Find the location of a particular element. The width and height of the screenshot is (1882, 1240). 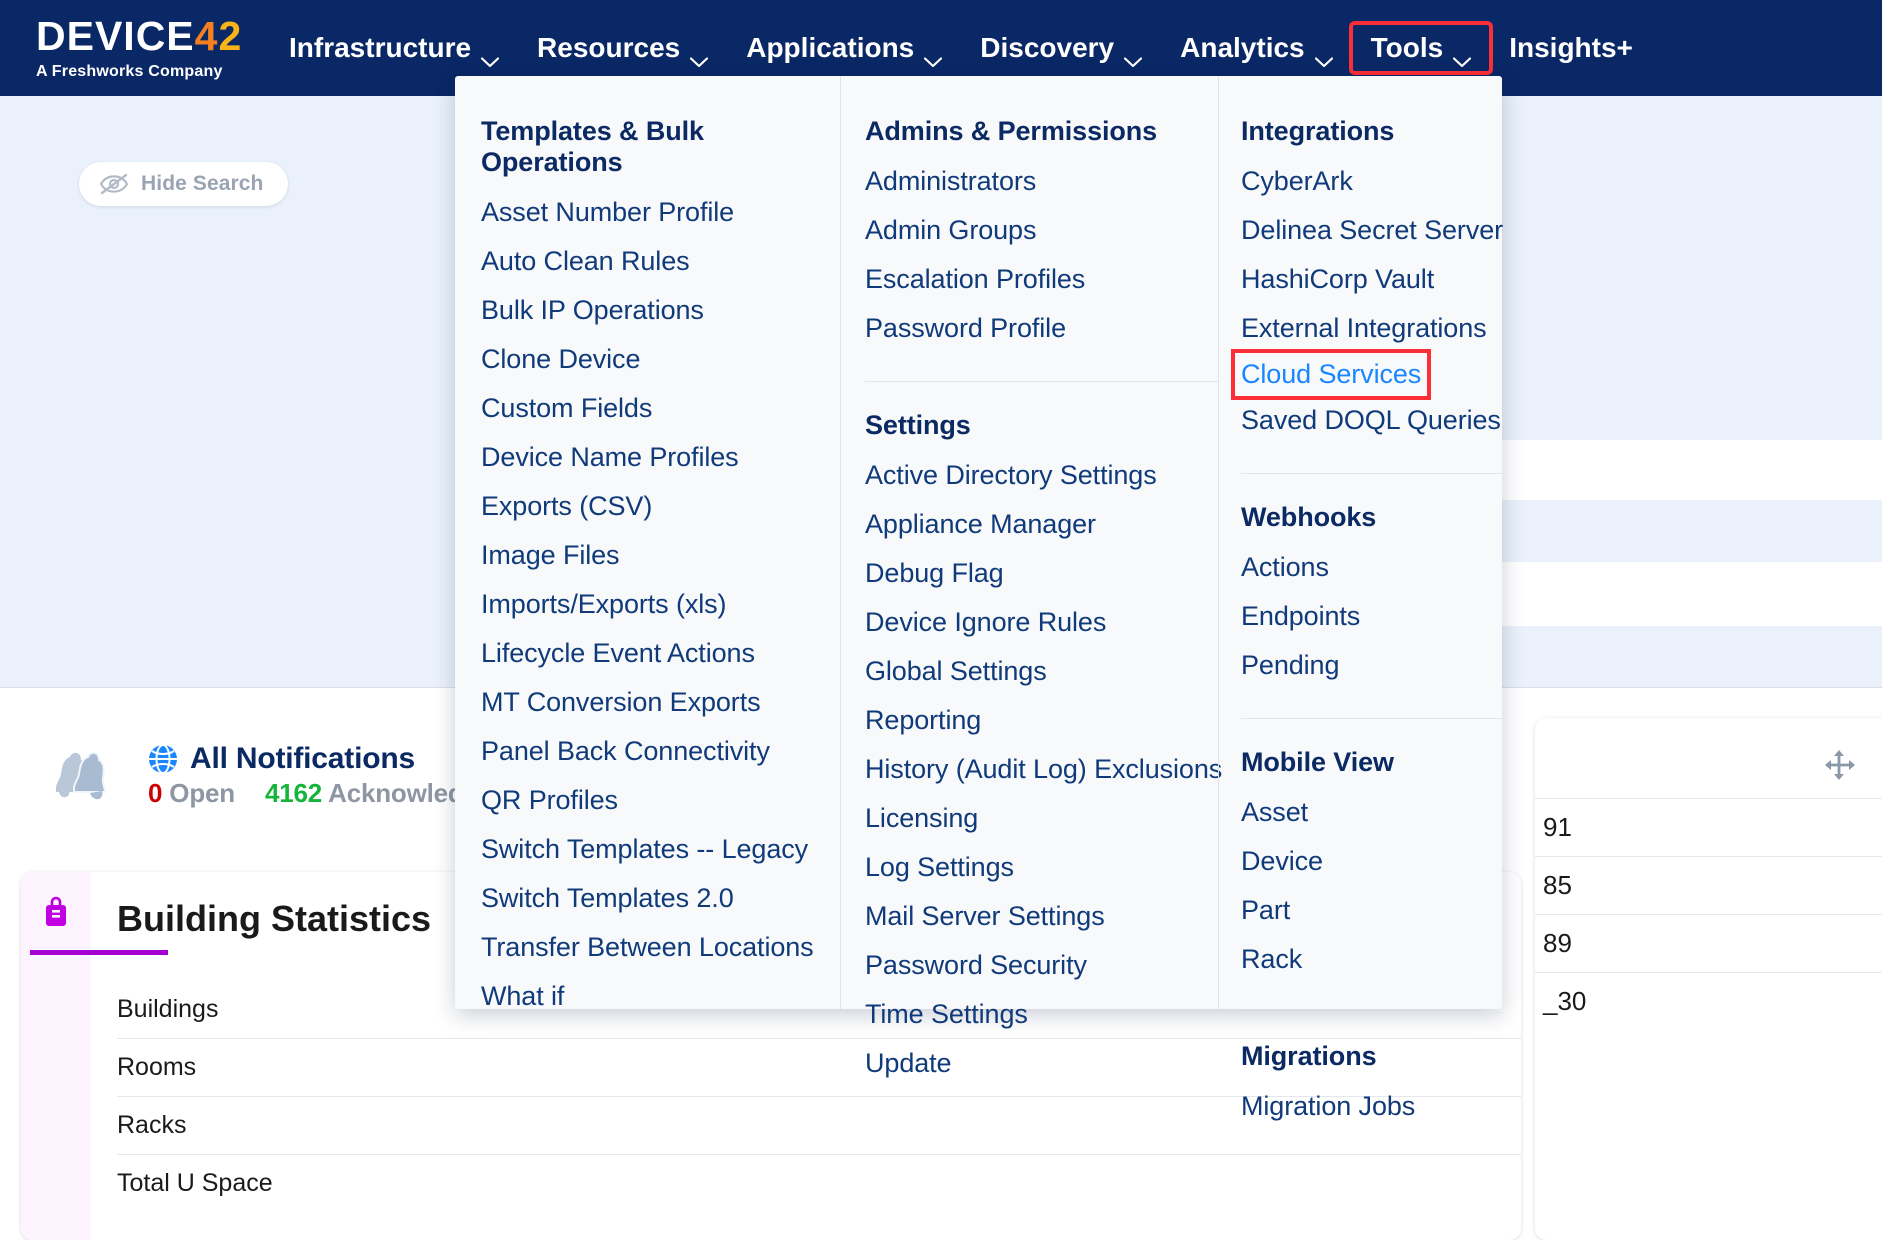

megamenu-group-webhooks: Webhooks Actions Endpoints Pending is located at coordinates (1371, 581).